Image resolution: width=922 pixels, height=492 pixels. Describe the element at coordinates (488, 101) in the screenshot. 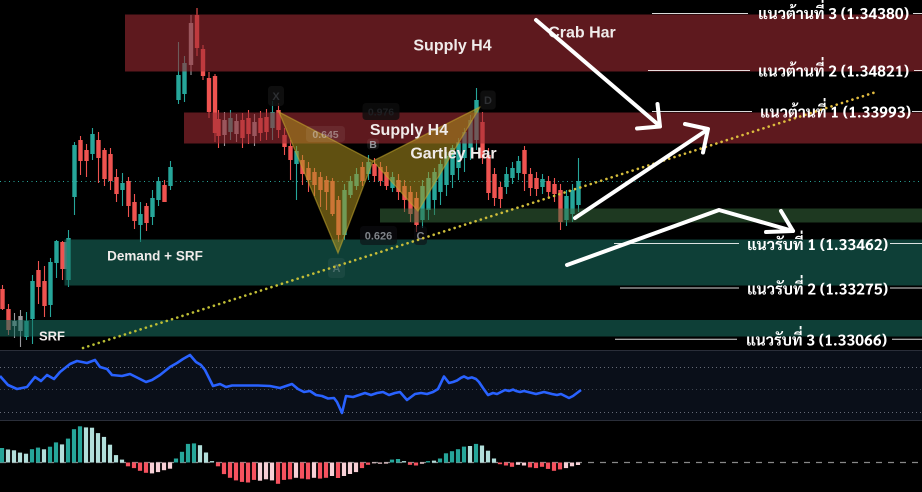

I see `svg-text: D` at that location.